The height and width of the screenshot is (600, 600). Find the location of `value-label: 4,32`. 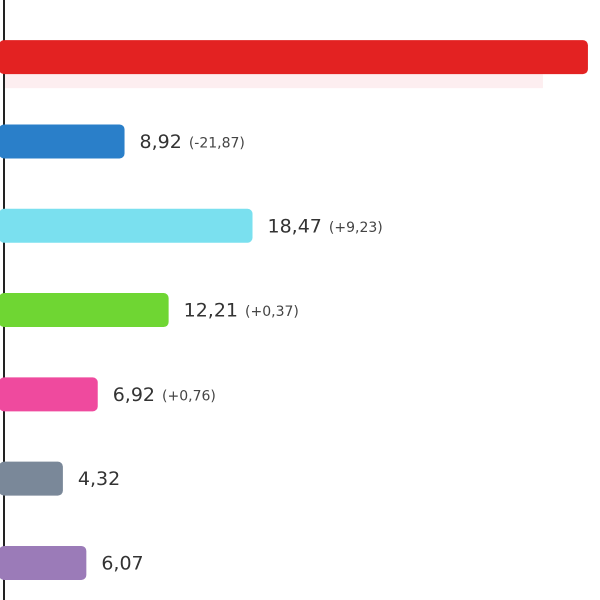

value-label: 4,32 is located at coordinates (99, 479).